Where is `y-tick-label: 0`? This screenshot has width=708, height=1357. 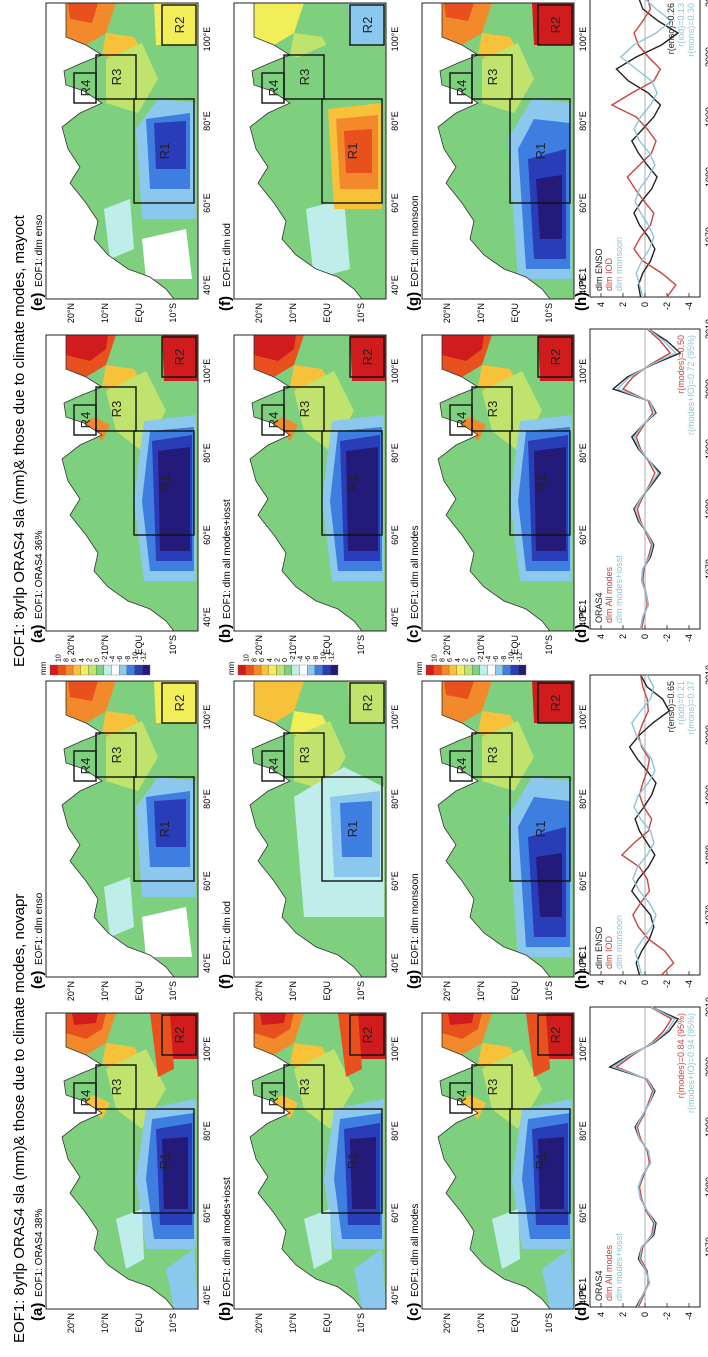
y-tick-label: 0 is located at coordinates (645, 304).